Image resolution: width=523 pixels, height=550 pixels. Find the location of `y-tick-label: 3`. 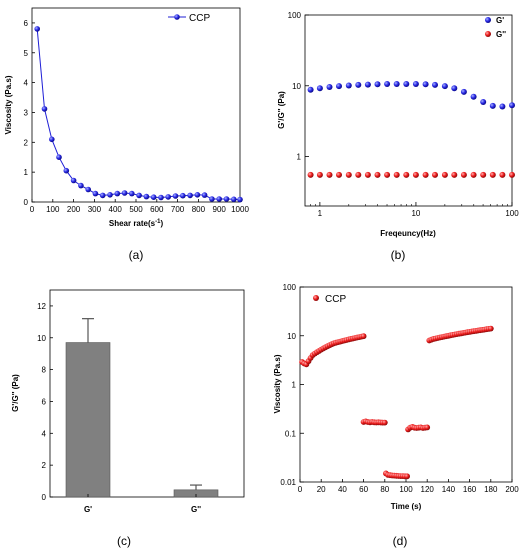

y-tick-label: 3 is located at coordinates (26, 112).